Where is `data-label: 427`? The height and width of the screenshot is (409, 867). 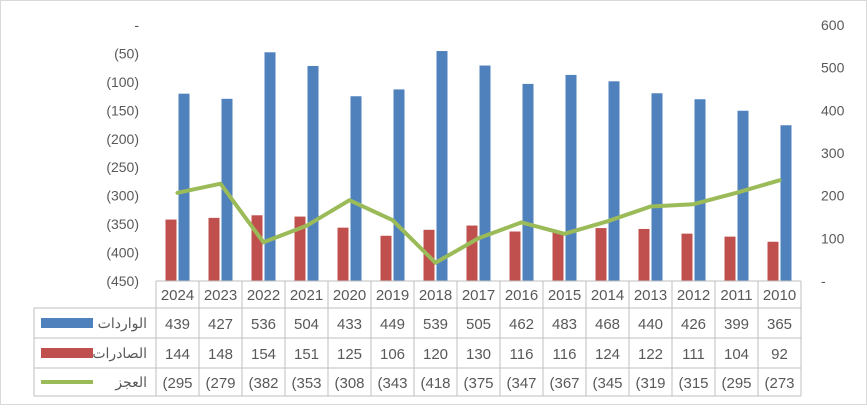 data-label: 427 is located at coordinates (220, 324).